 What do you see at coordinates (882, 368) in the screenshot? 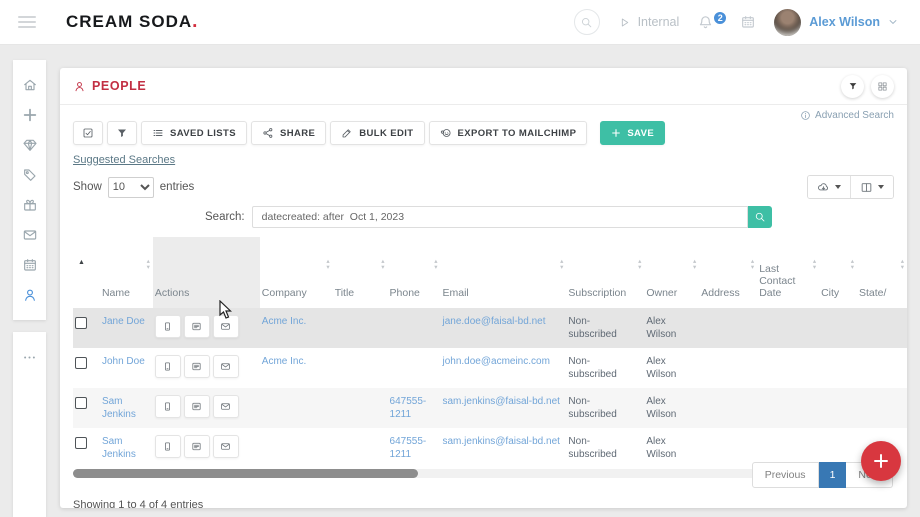
I see `cell-state` at bounding box center [882, 368].